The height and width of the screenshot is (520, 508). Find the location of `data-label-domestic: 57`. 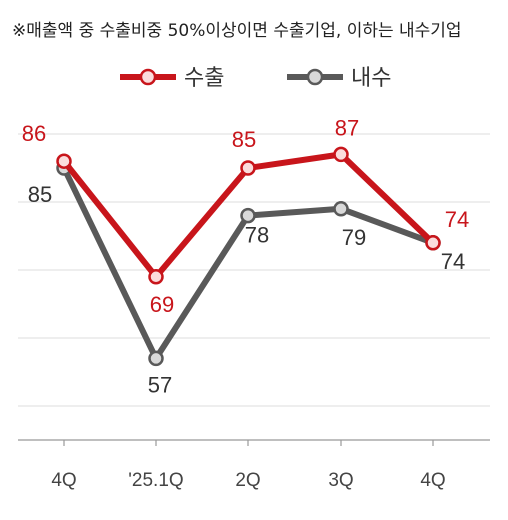

data-label-domestic: 57 is located at coordinates (160, 384).